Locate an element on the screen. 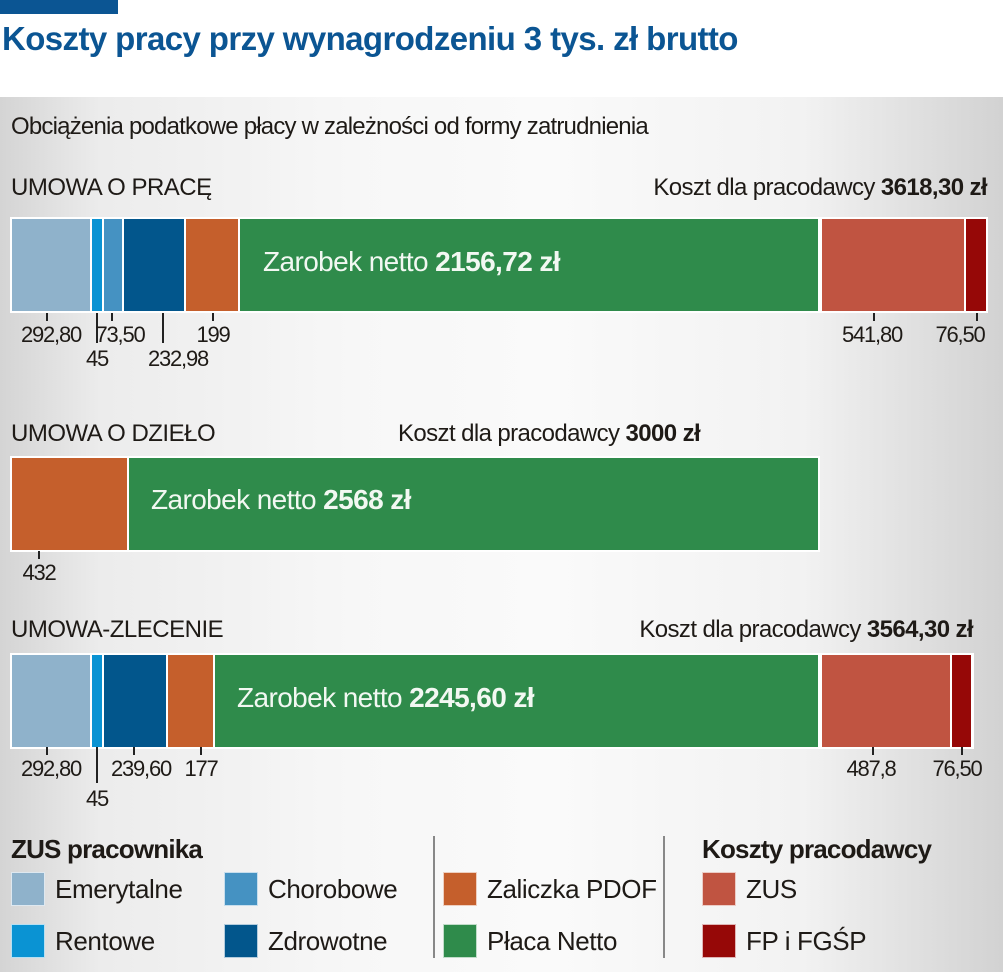 This screenshot has width=1003, height=972. legend-label: Płaca Netto is located at coordinates (552, 940).